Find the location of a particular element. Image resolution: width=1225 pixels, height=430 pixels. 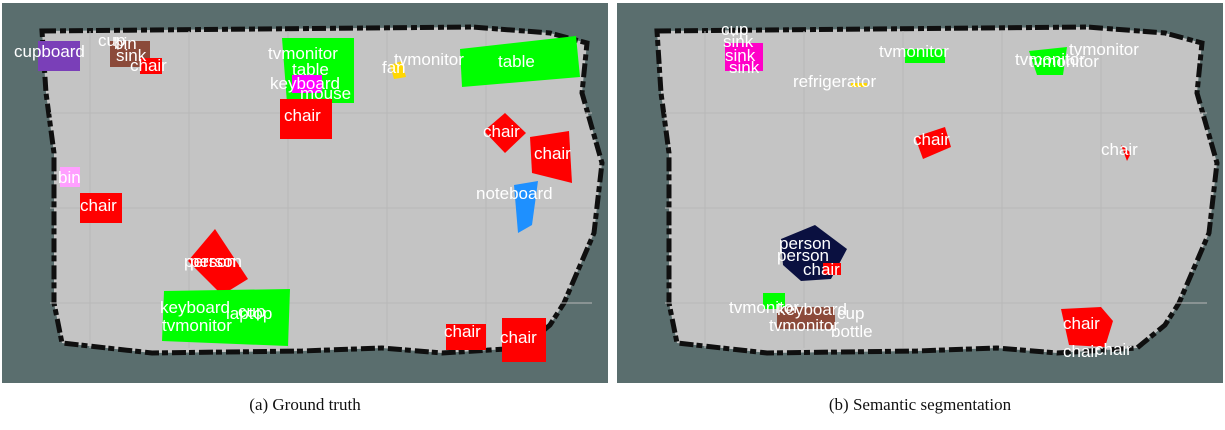

label-laptop: laptop is located at coordinates (249, 313).